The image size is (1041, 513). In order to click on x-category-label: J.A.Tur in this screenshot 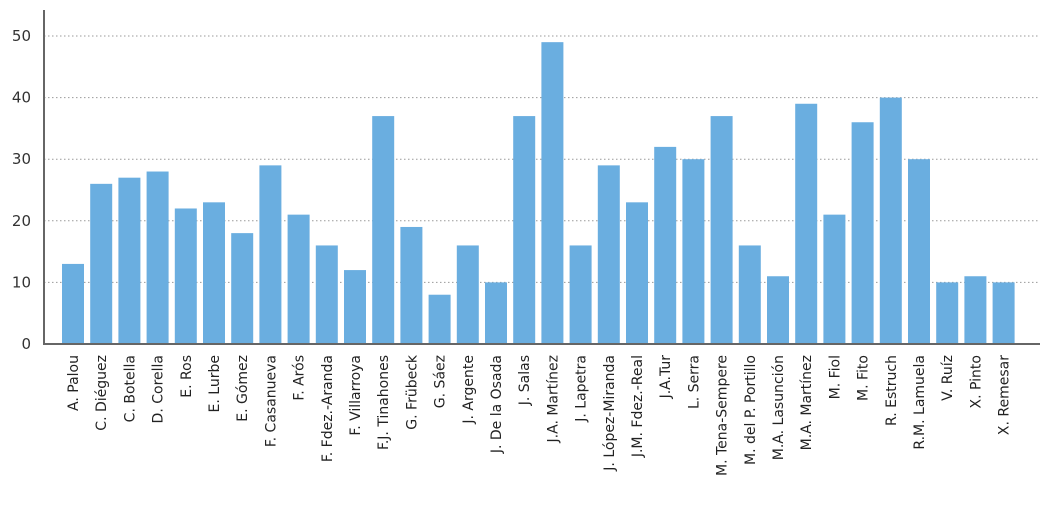, I will do `click(666, 377)`.